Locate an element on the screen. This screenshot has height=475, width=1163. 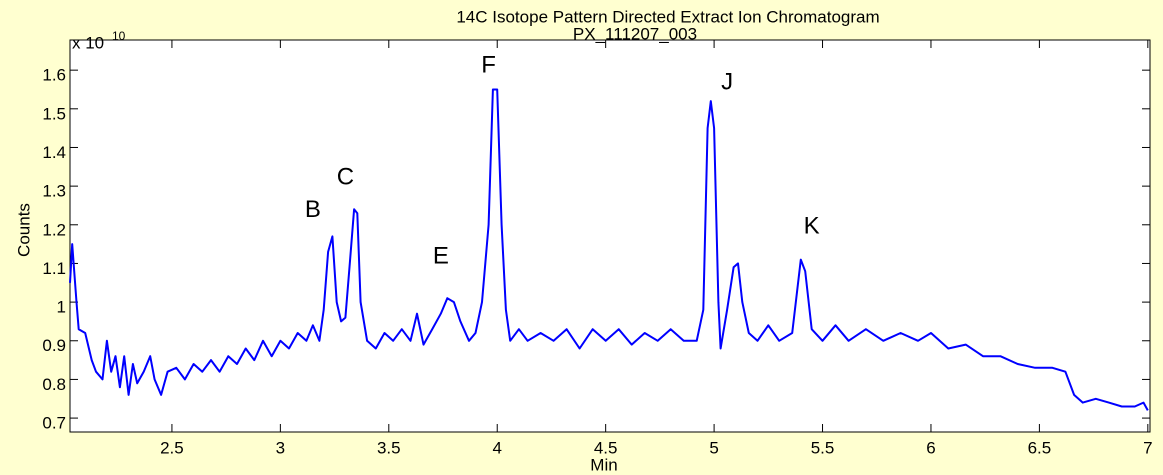
peak-label: E is located at coordinates (441, 256).